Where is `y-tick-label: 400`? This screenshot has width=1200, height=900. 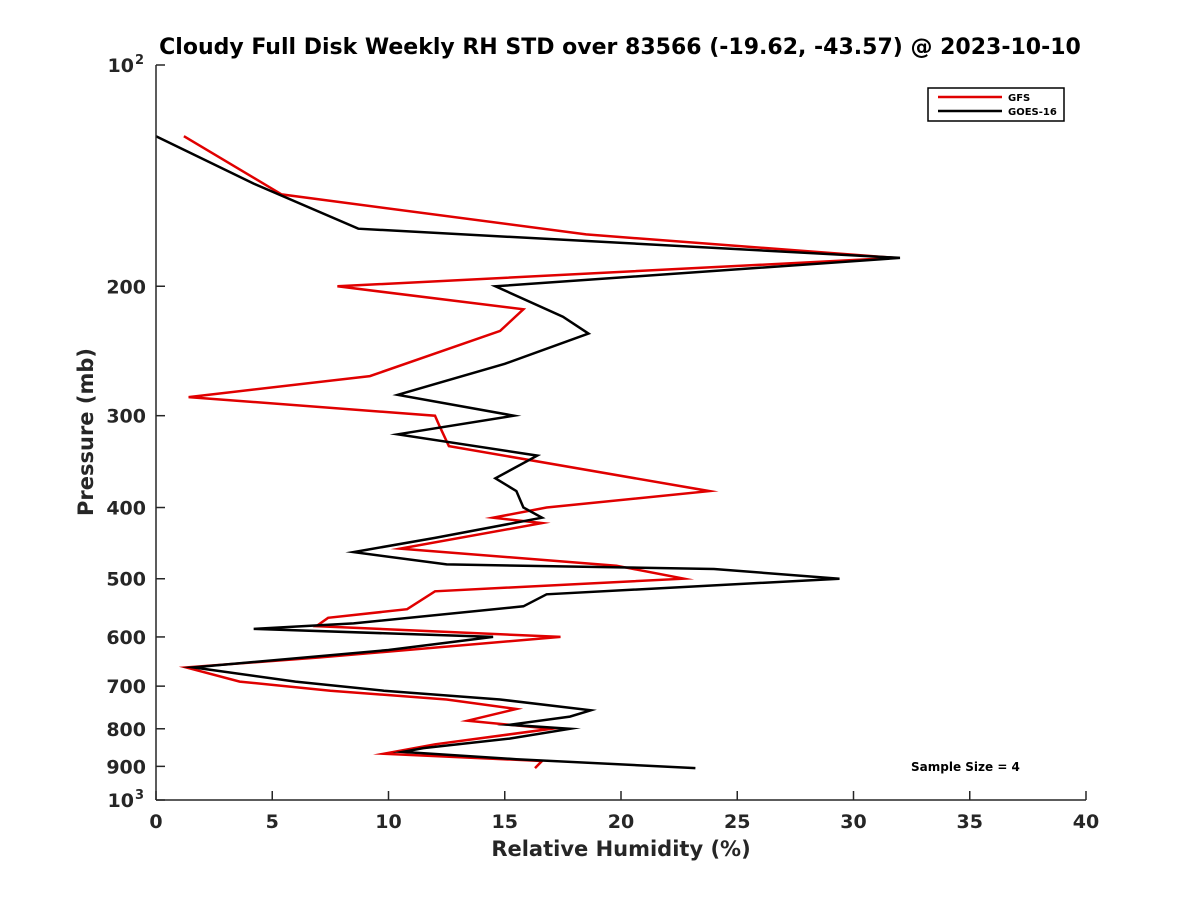 y-tick-label: 400 is located at coordinates (126, 509).